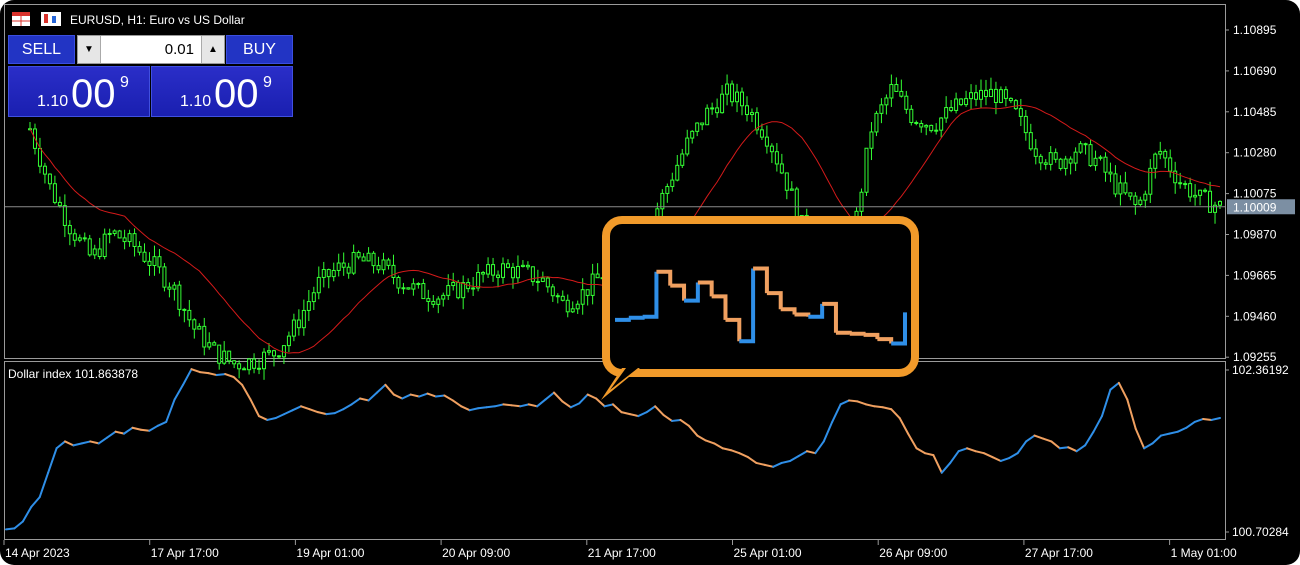  Describe the element at coordinates (1255, 357) in the screenshot. I see `price-tick-label: 1.09255` at that location.